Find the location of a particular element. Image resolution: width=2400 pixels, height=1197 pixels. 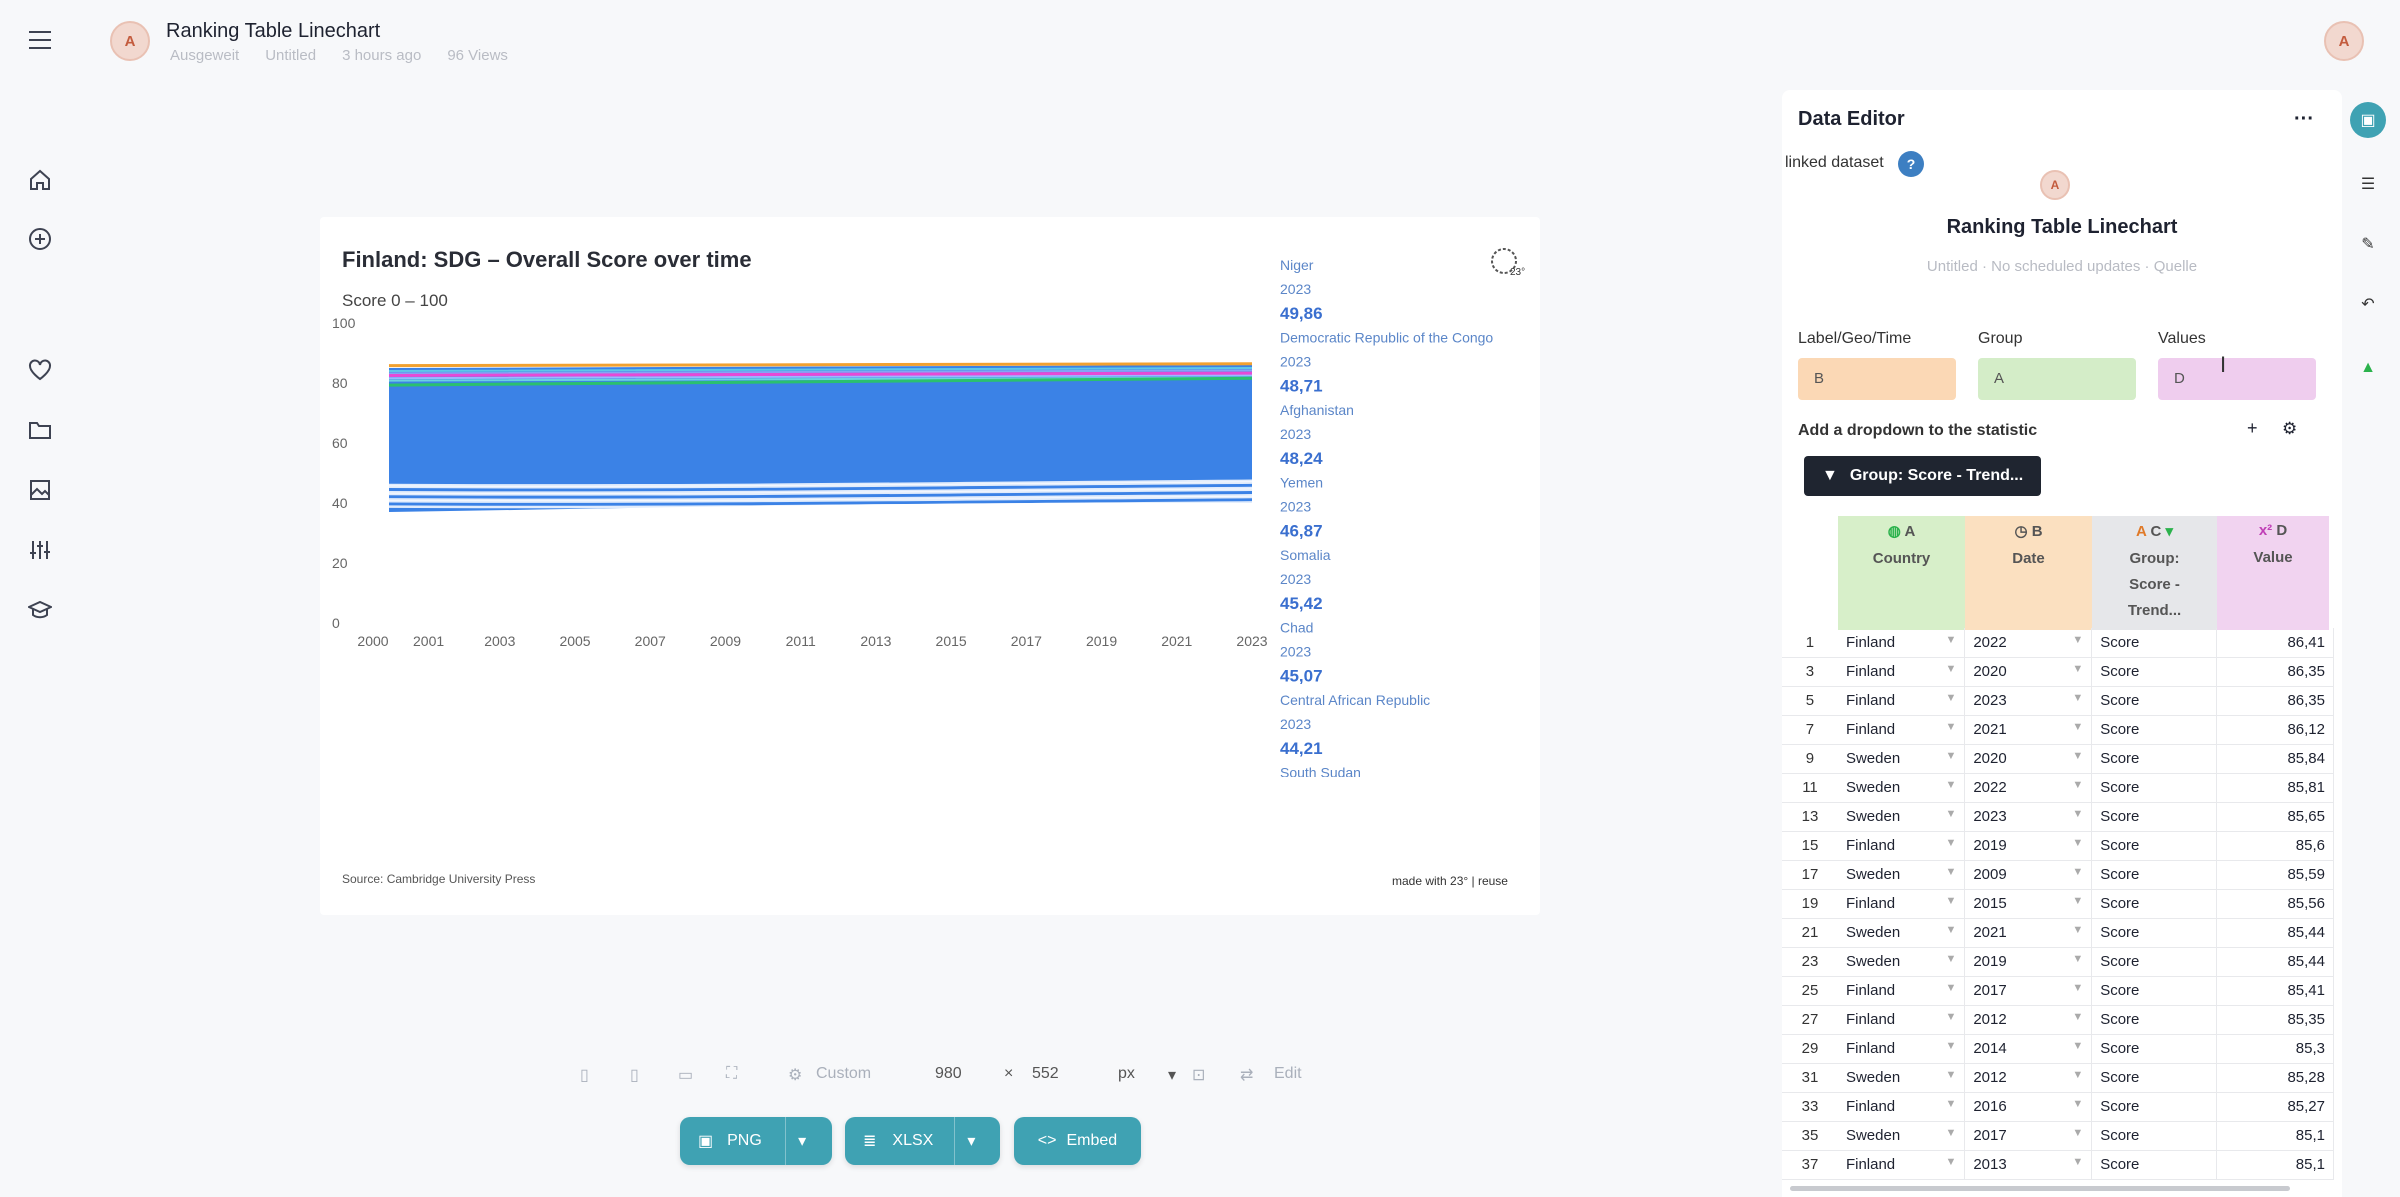

cell-date: 2016 ▼ is located at coordinates (2028, 1107).